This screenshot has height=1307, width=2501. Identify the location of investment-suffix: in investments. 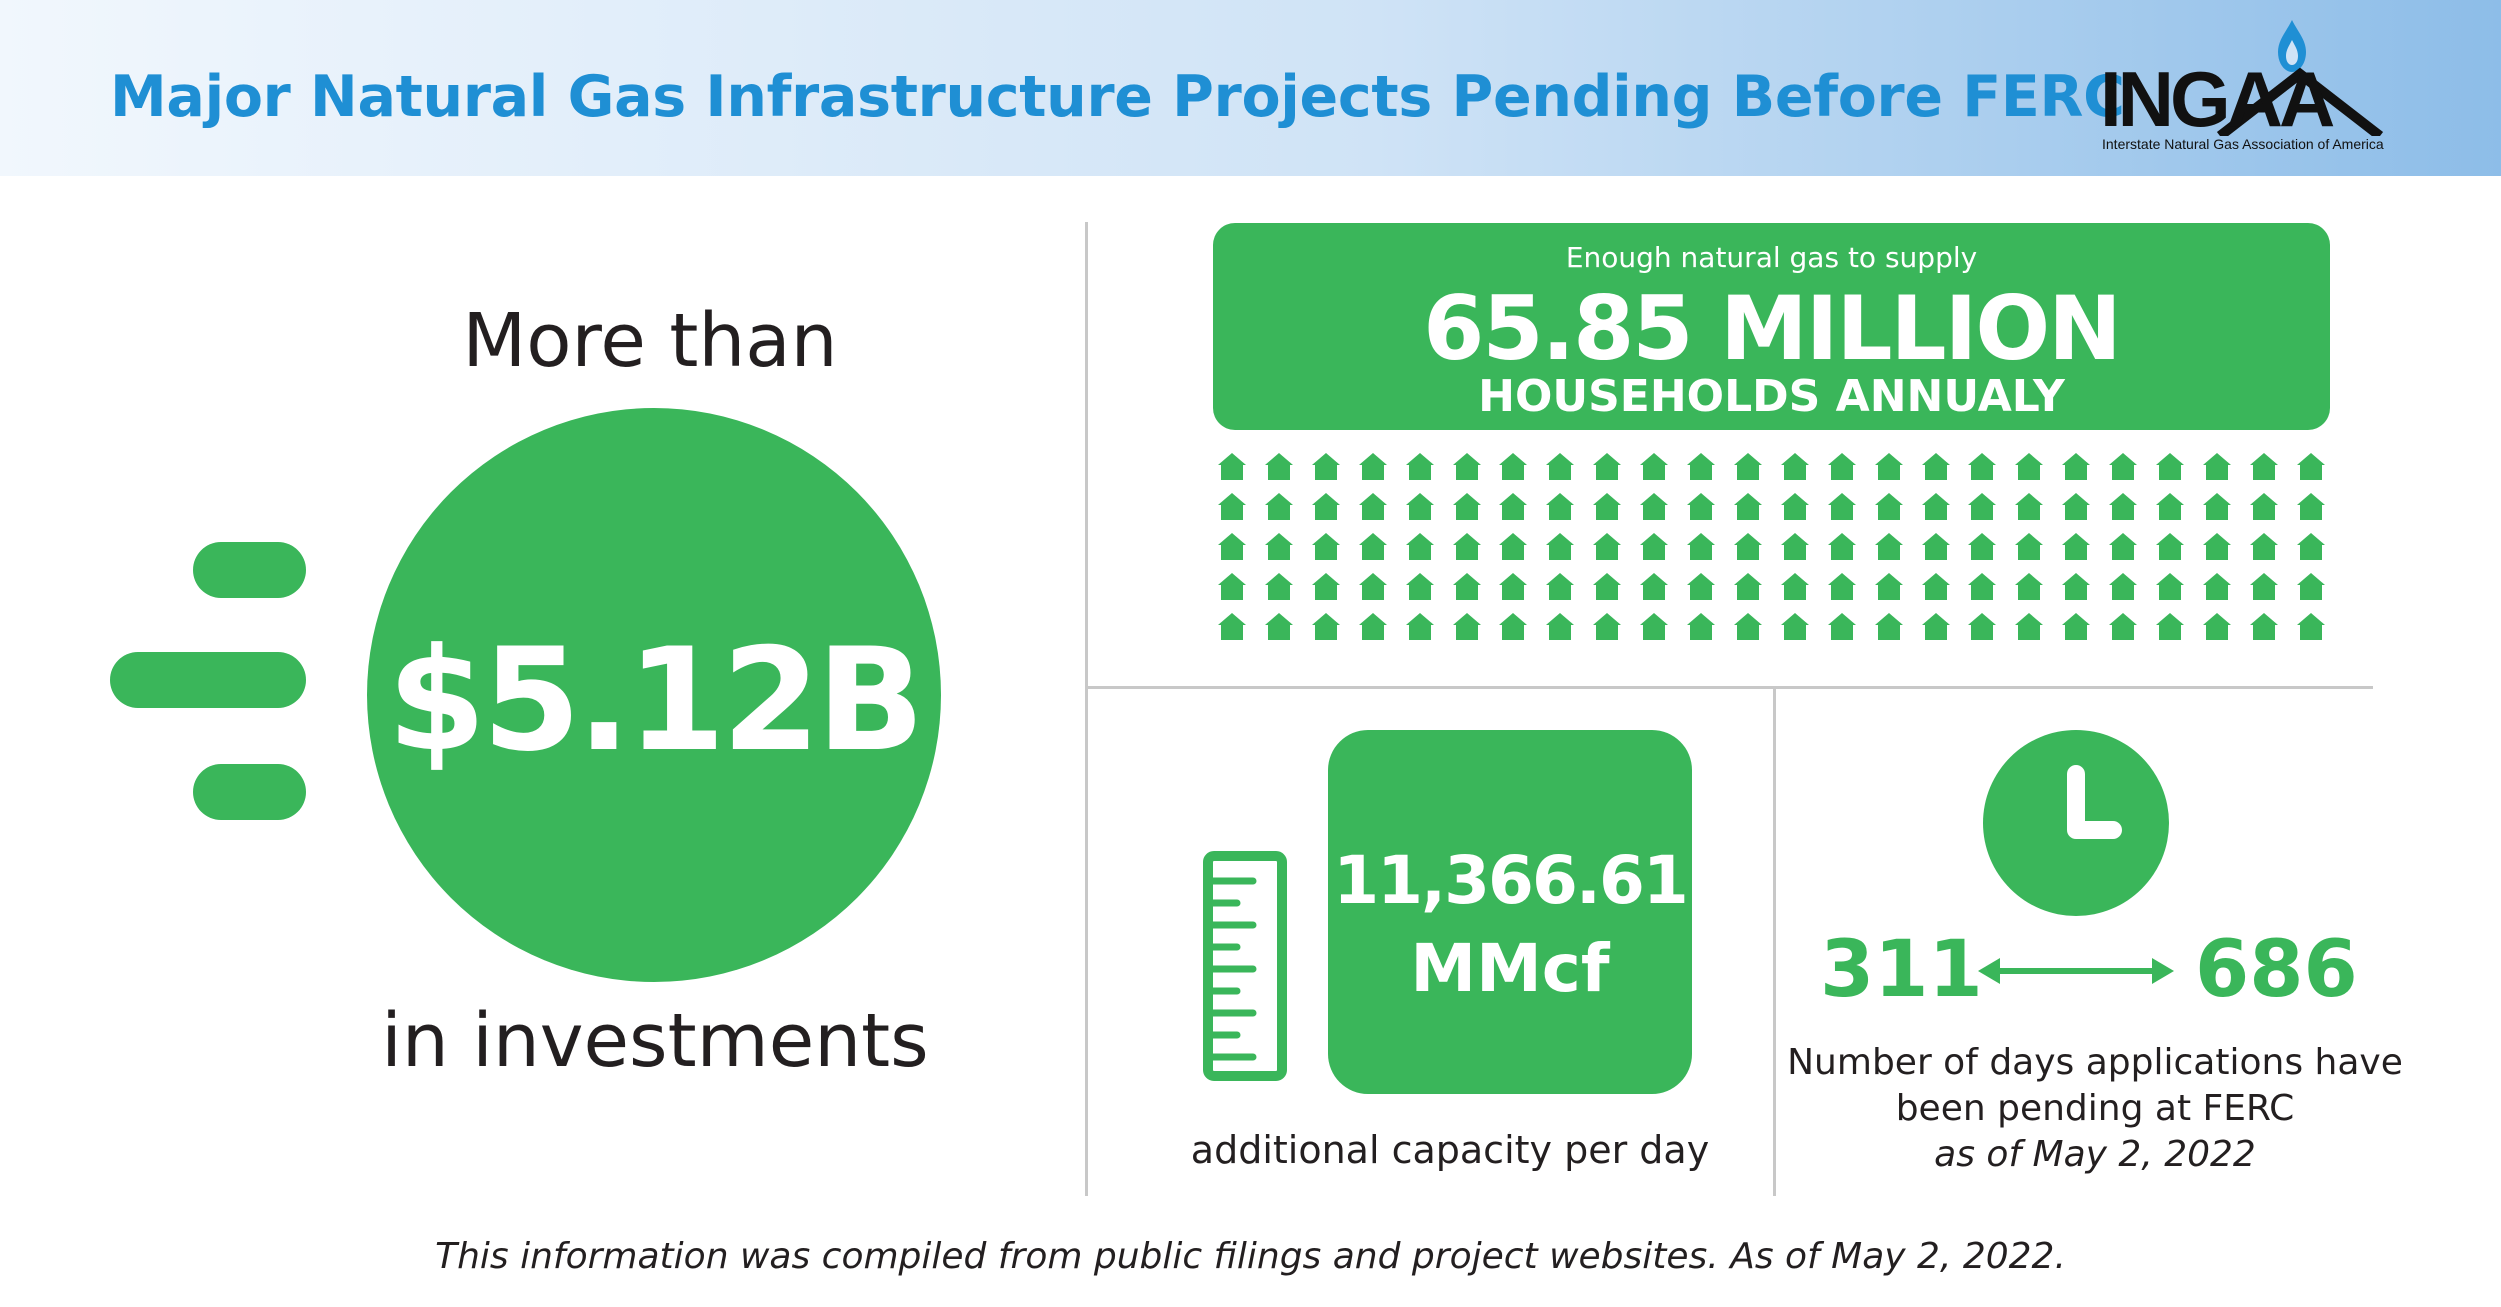
(655, 1041).